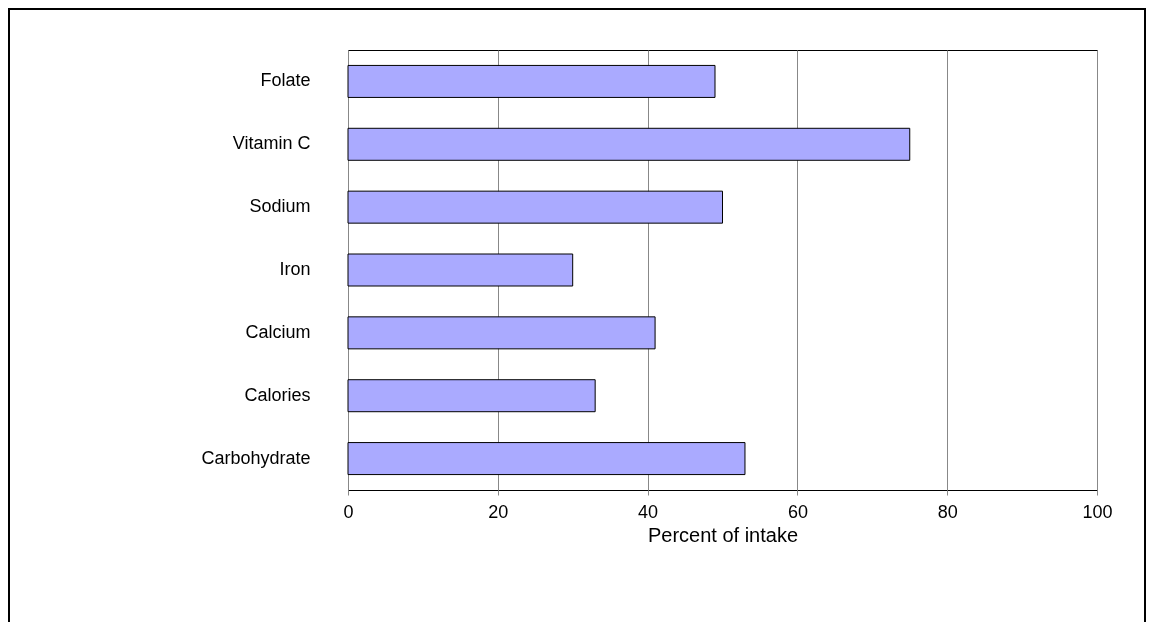 The width and height of the screenshot is (1152, 622). Describe the element at coordinates (256, 457) in the screenshot. I see `y-tick-label: Carbohydrate` at that location.